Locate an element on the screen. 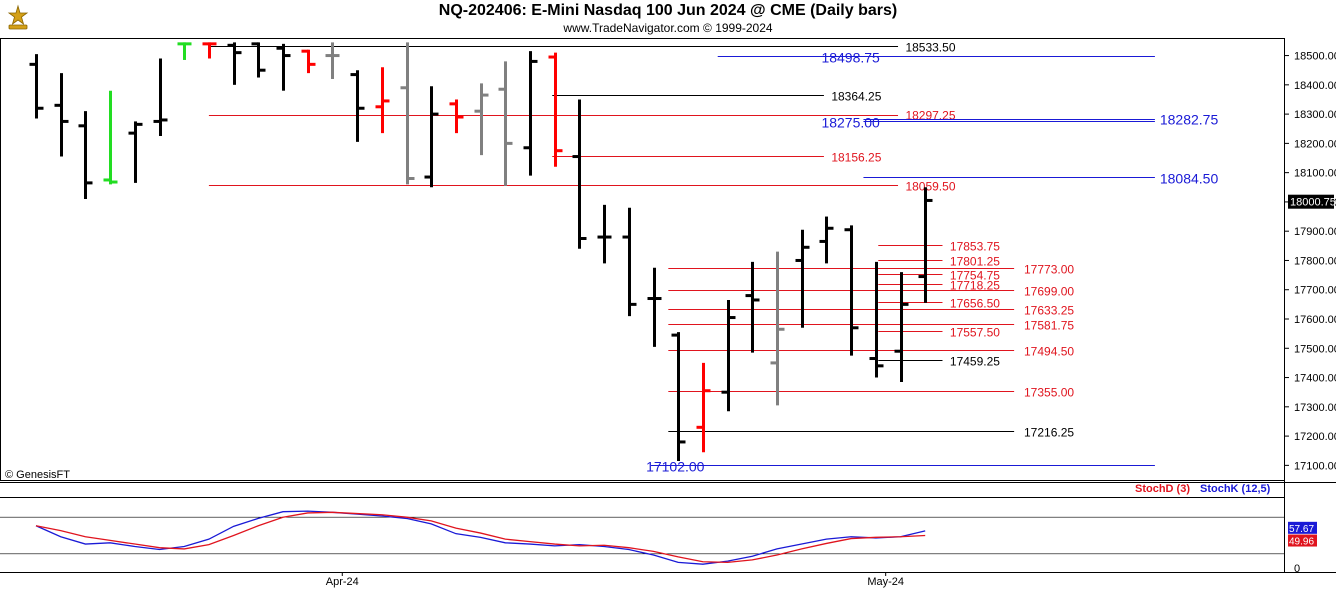 The height and width of the screenshot is (591, 1336). level-label: 18297.25 is located at coordinates (930, 116).